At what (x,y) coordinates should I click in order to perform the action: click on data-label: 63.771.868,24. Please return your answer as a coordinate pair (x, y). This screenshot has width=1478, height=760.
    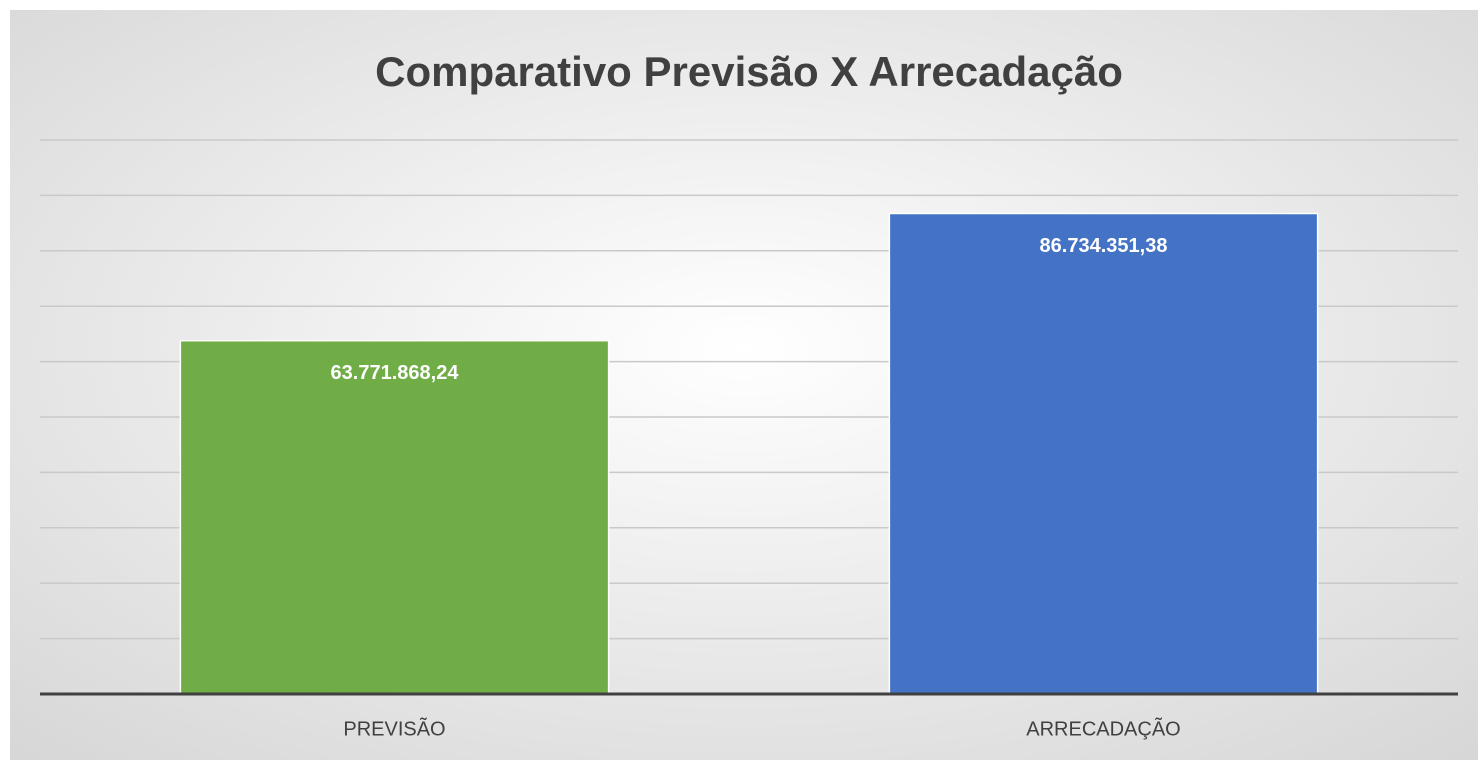
    Looking at the image, I should click on (395, 373).